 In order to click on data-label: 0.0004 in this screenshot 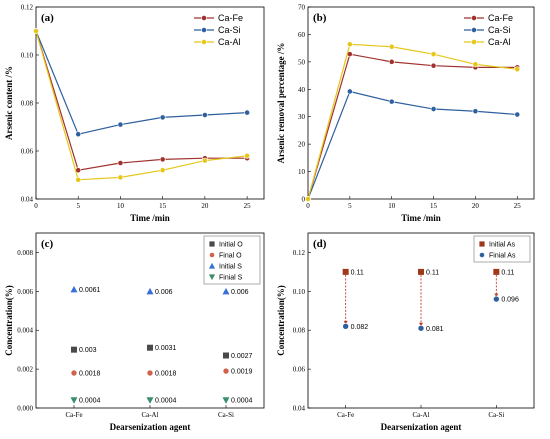, I will do `click(90, 401)`.